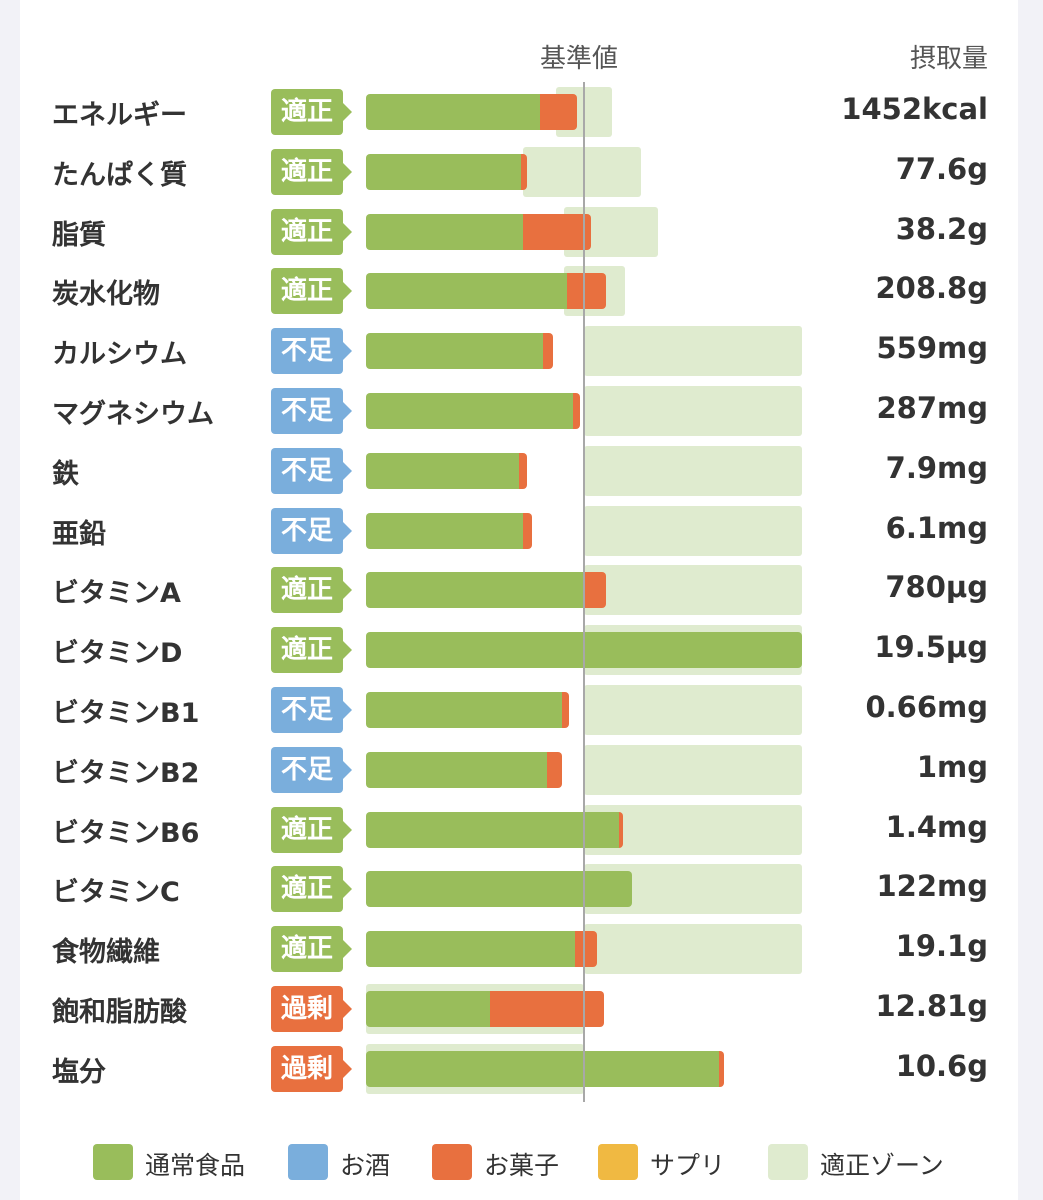  I want to click on intake-amount: 38.2g, so click(941, 228).